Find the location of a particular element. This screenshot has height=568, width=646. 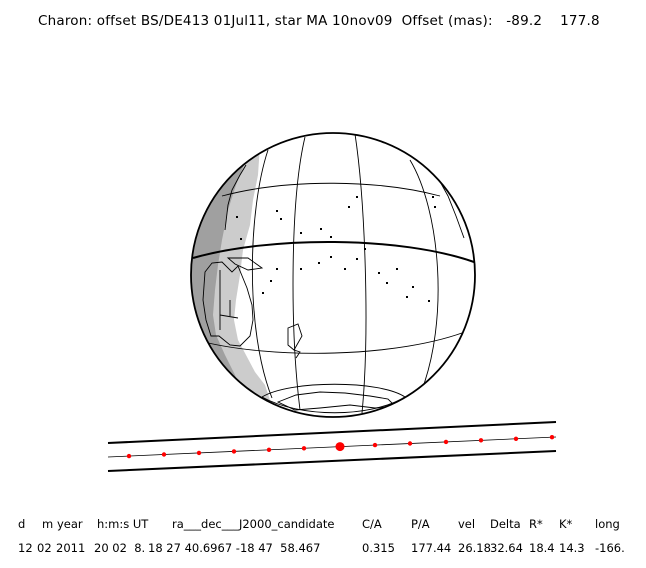

column-header: Delta is located at coordinates (505, 524).